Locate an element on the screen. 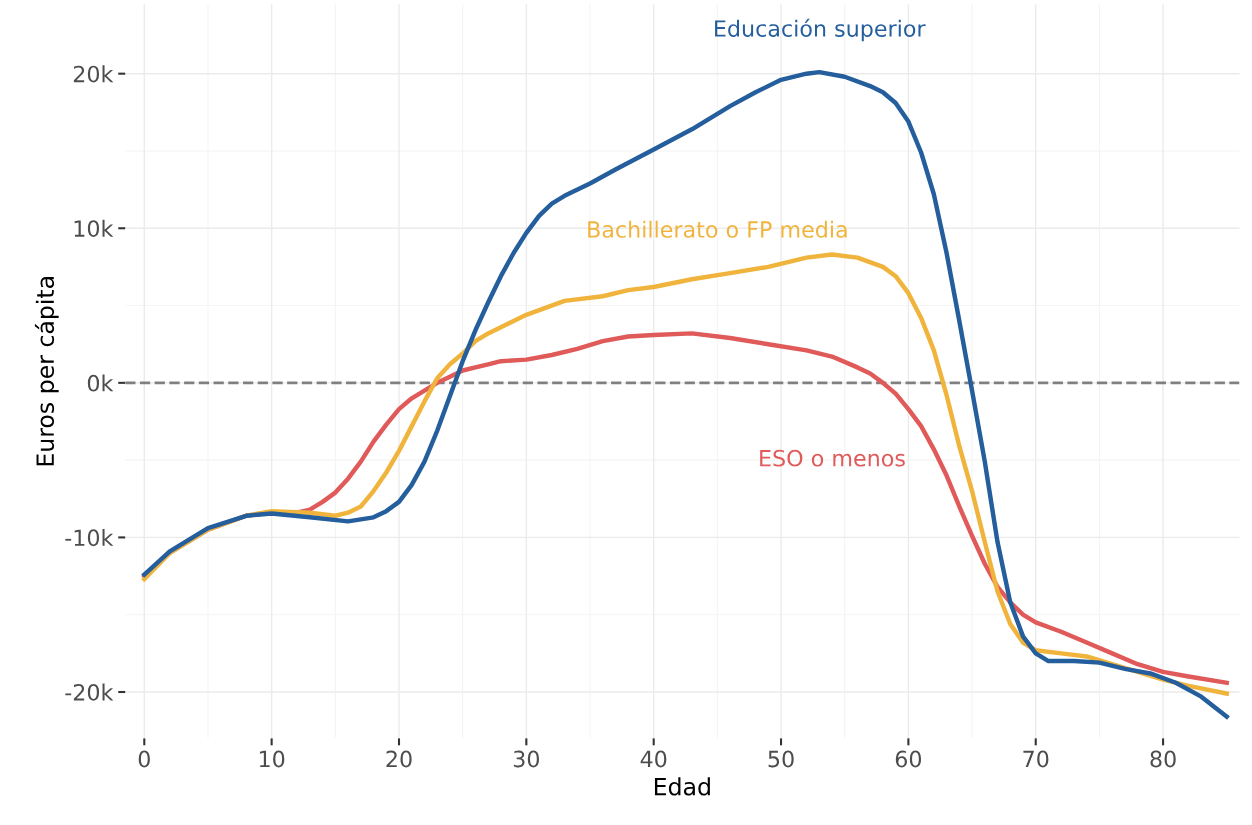  x-tick-label: 50 is located at coordinates (781, 759).